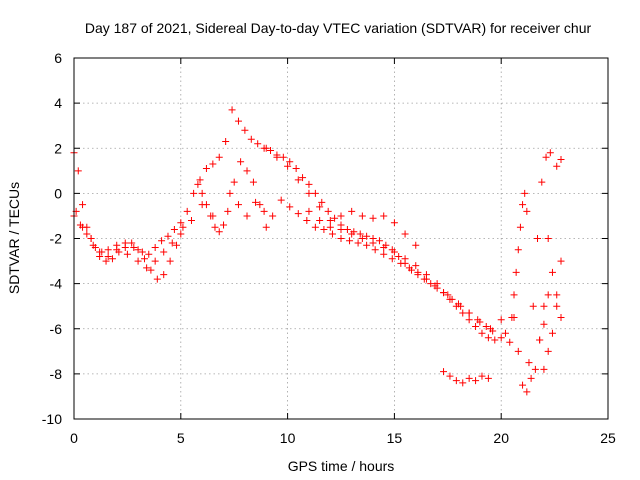 The width and height of the screenshot is (640, 480). Describe the element at coordinates (343, 438) in the screenshot. I see `x-tick-labels: 0 5 10 15 20 25` at that location.